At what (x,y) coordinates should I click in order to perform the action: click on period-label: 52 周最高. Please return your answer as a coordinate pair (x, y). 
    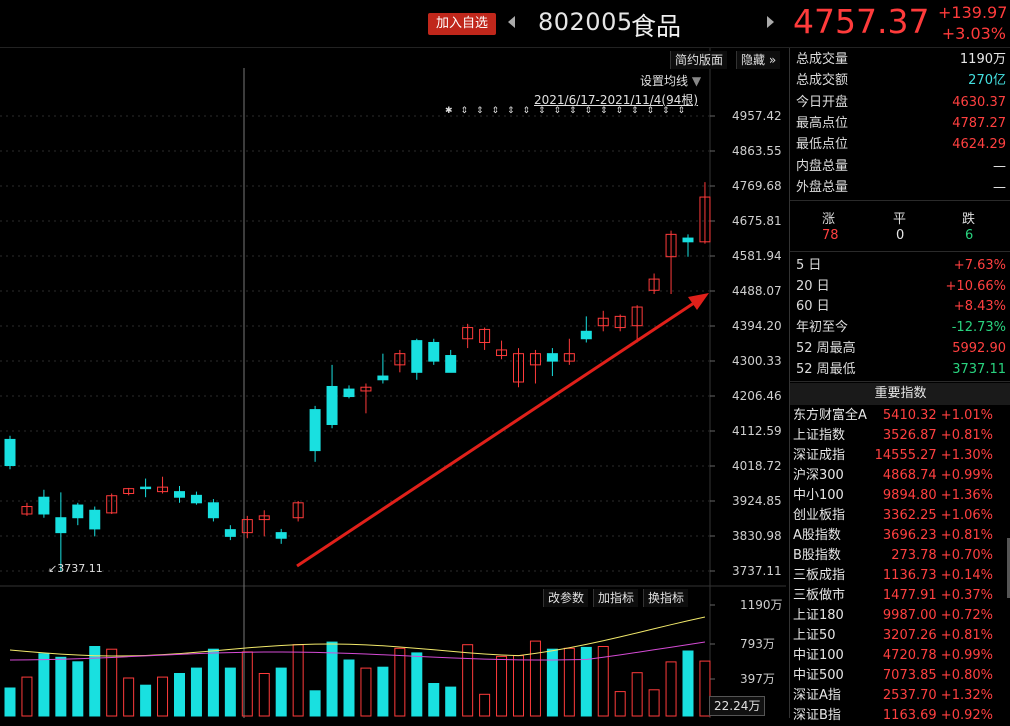
    Looking at the image, I should click on (826, 348).